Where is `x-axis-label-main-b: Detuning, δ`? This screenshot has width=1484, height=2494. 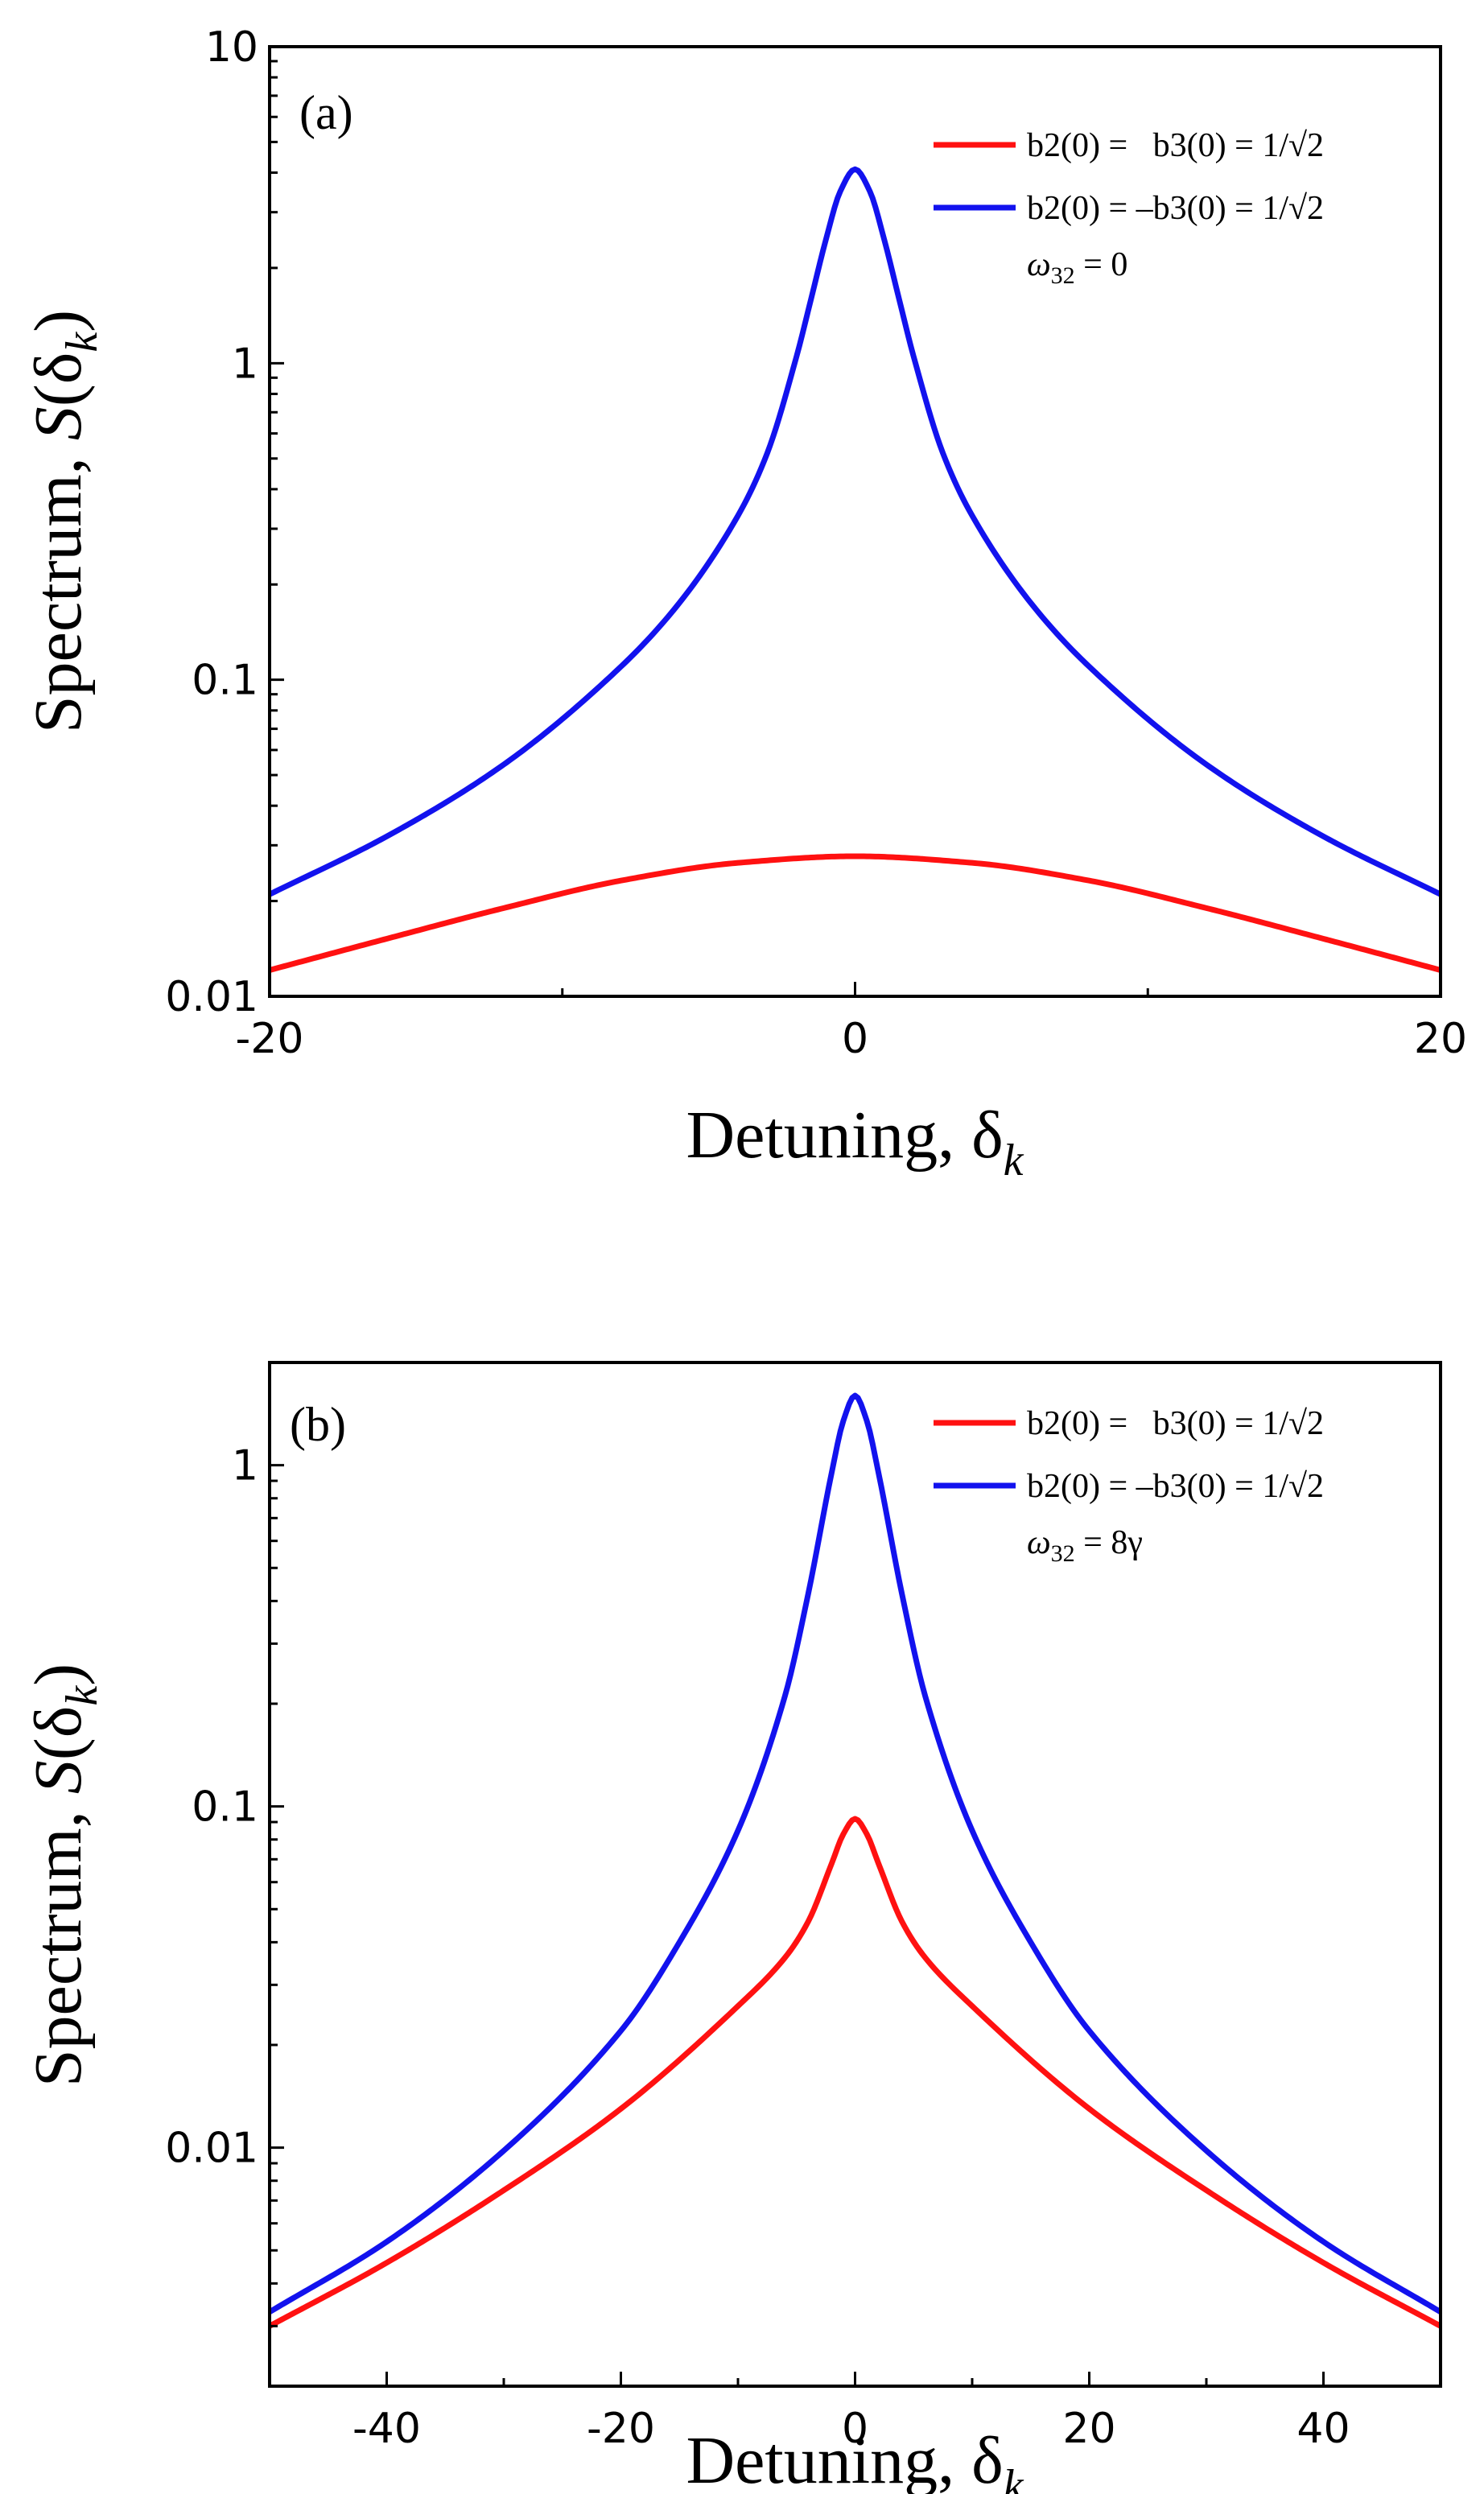
x-axis-label-main-b: Detuning, δ is located at coordinates (845, 2458).